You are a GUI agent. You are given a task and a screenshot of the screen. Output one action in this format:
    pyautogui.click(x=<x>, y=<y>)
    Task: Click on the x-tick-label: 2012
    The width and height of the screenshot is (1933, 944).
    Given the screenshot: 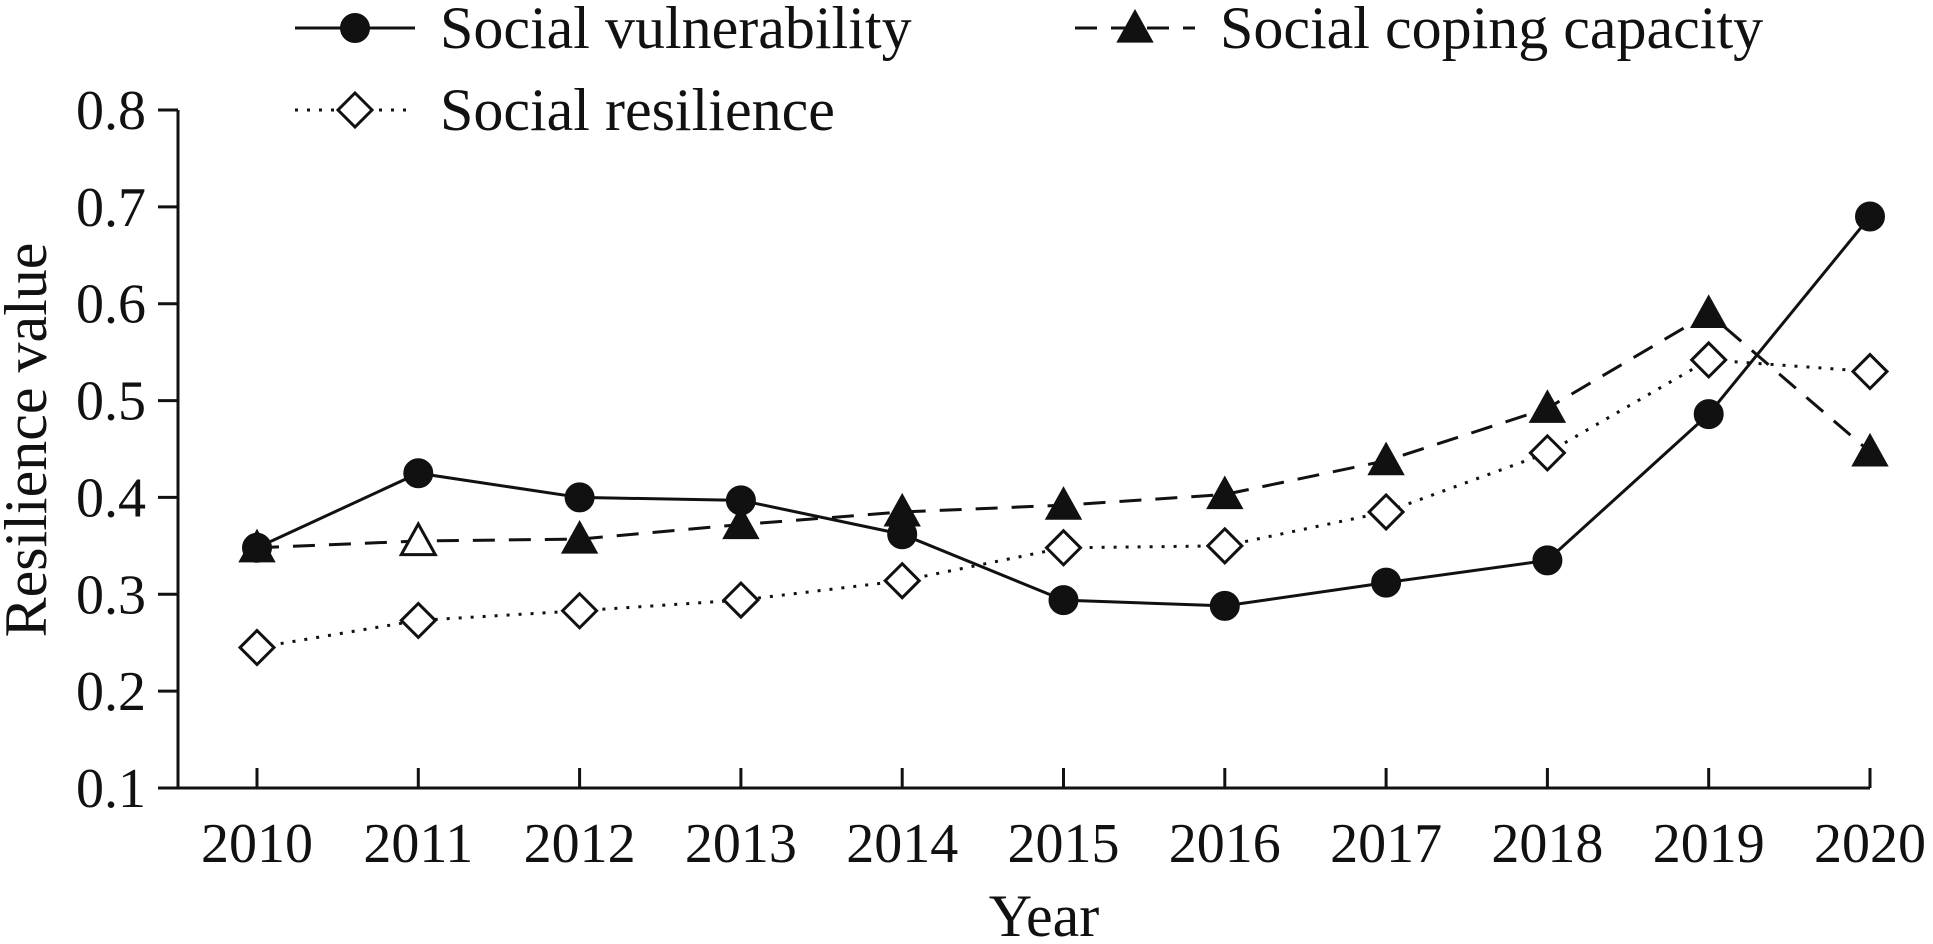 What is the action you would take?
    pyautogui.click(x=580, y=844)
    